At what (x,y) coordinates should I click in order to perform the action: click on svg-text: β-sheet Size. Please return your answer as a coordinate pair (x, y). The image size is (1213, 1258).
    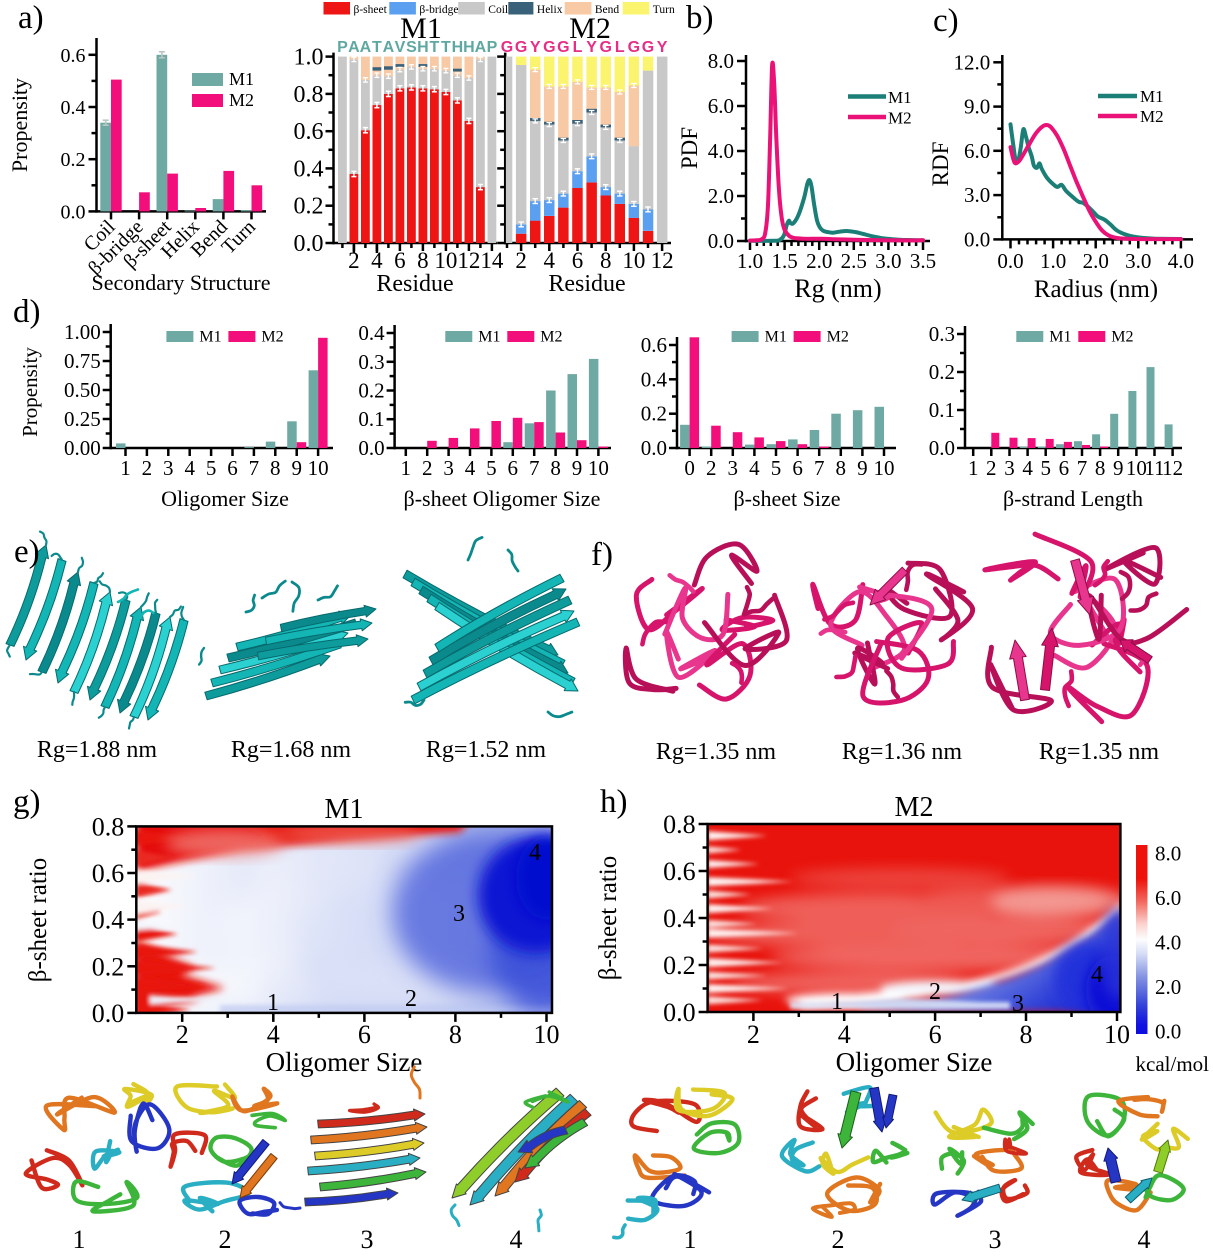
    Looking at the image, I should click on (786, 498).